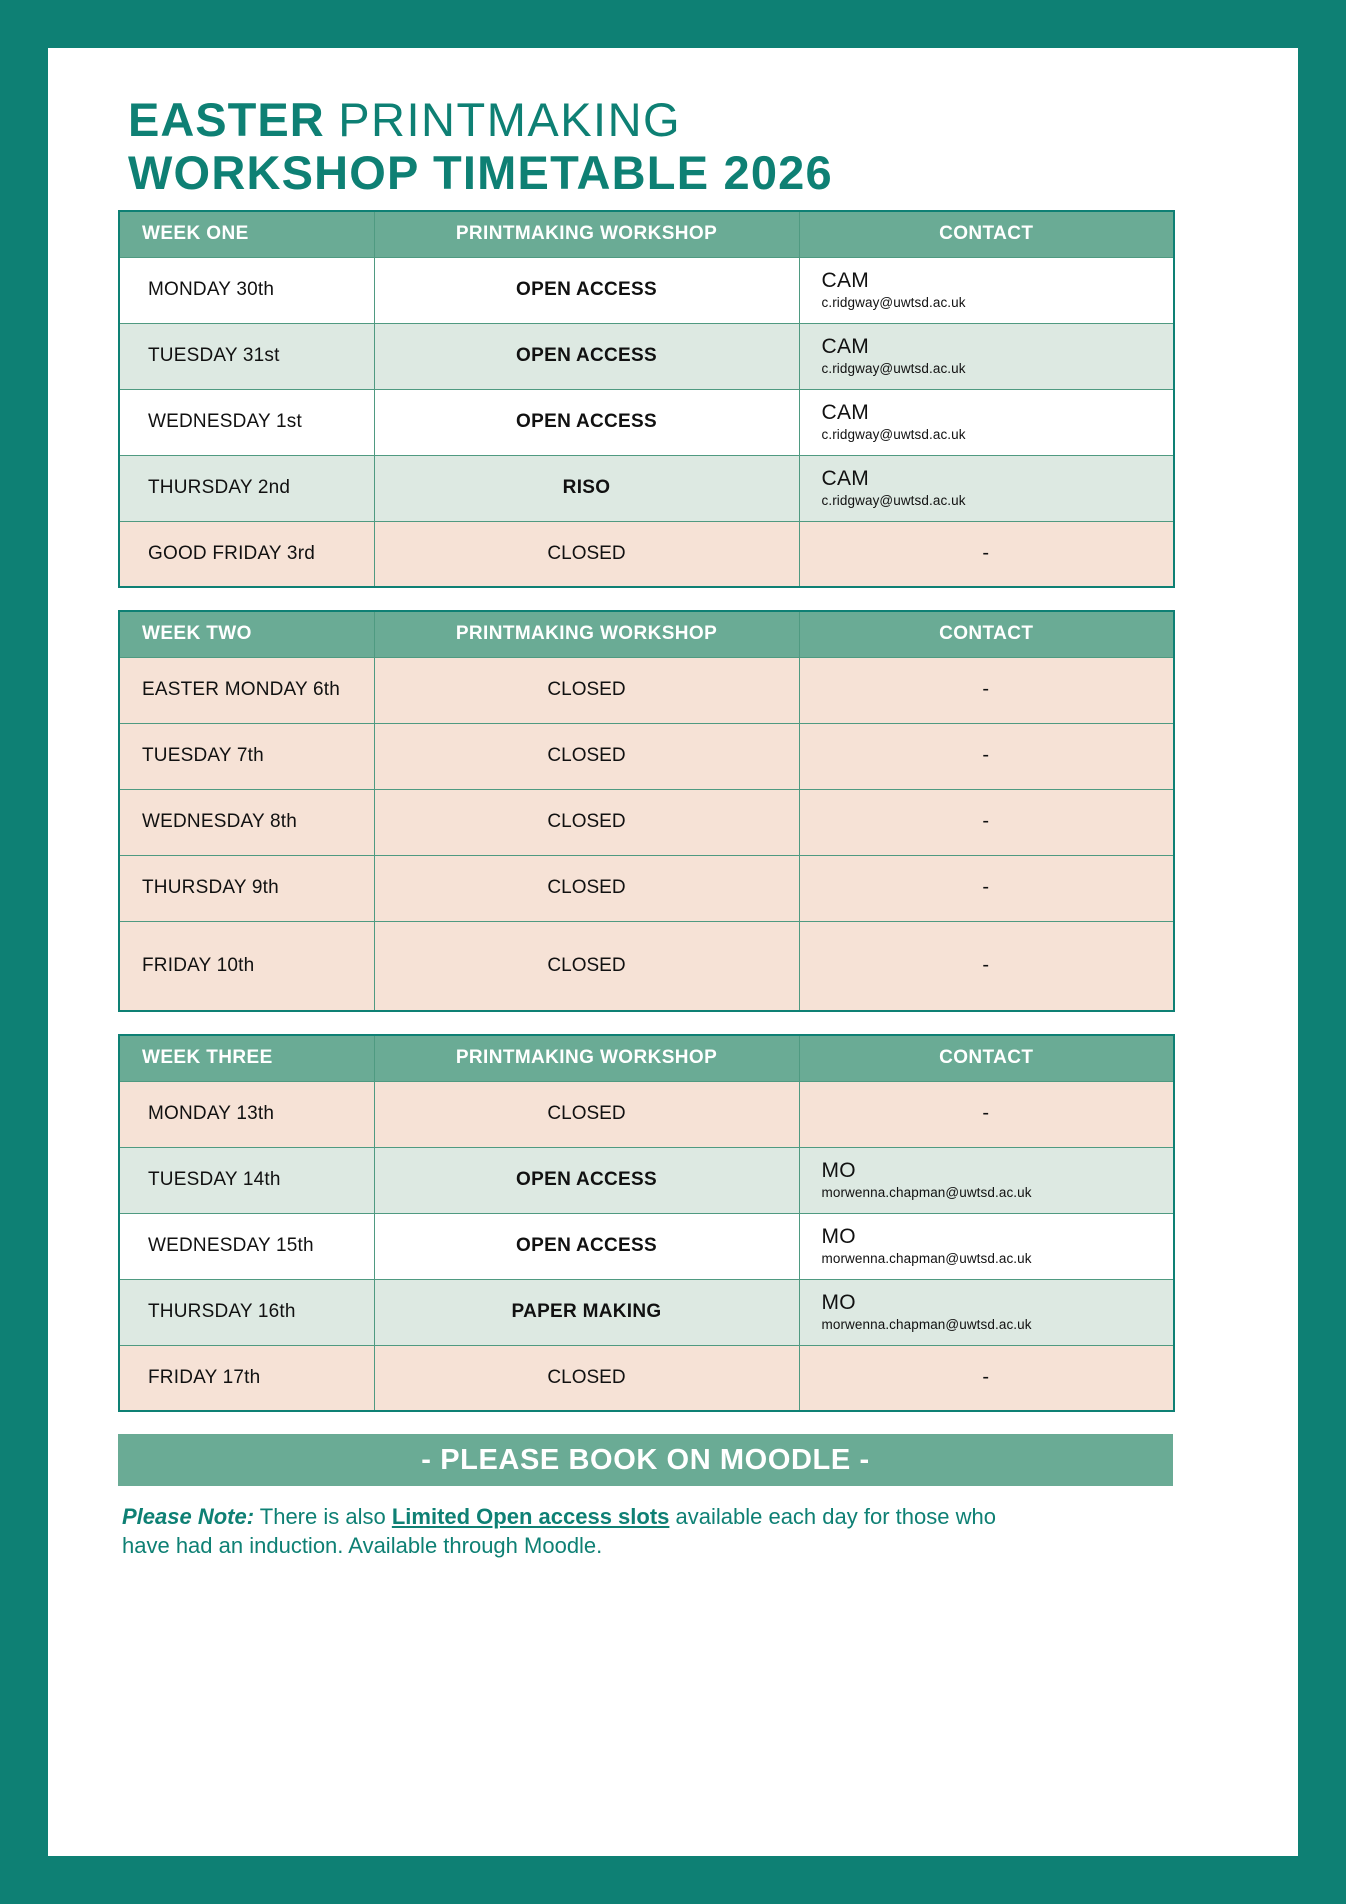 The height and width of the screenshot is (1904, 1346). Describe the element at coordinates (645, 1460) in the screenshot. I see `book-on-moodle-banner: - PLEASE BOOK ON MOODLE -` at that location.